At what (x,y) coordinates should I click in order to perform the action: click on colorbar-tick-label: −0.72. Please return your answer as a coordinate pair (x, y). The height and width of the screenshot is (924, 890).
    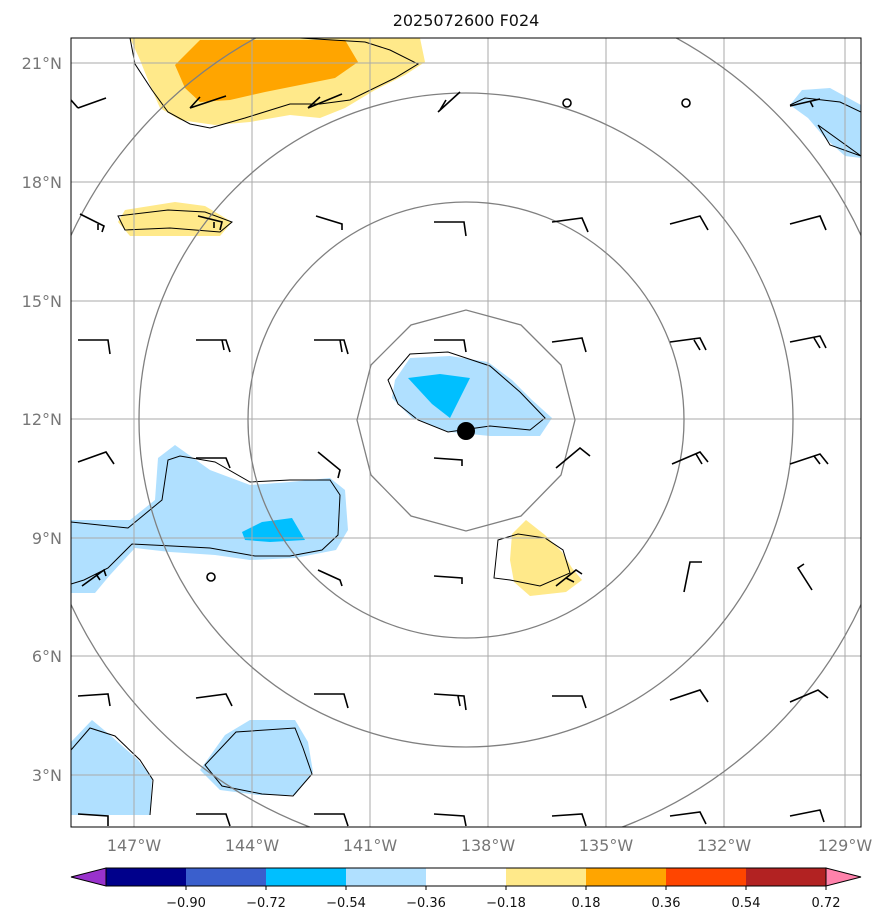
    Looking at the image, I should click on (266, 903).